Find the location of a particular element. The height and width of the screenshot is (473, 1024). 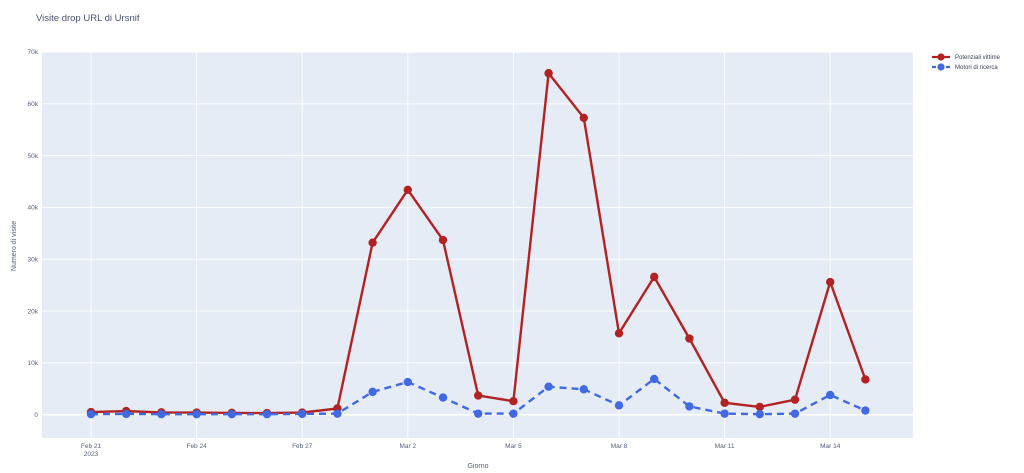

legend-label: Motori di ricerca is located at coordinates (976, 68).